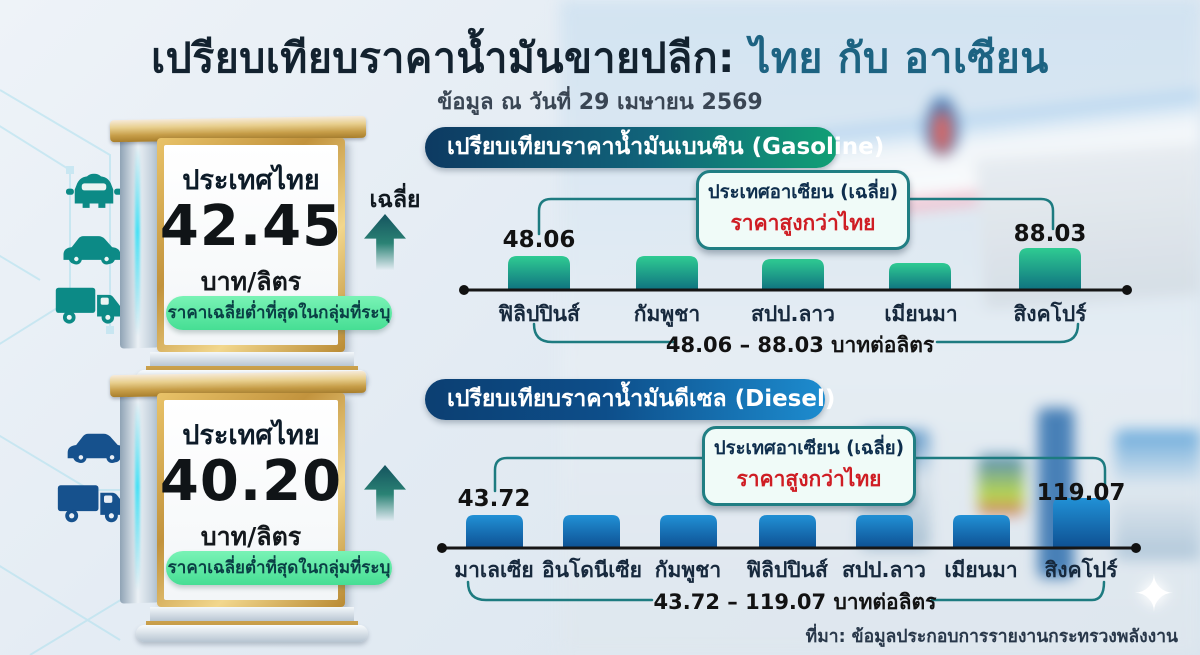  What do you see at coordinates (654, 147) in the screenshot?
I see `gasoline-section-header: เปรียบเทียบราคาน้ำมันเบนซิน (Gasoline)` at bounding box center [654, 147].